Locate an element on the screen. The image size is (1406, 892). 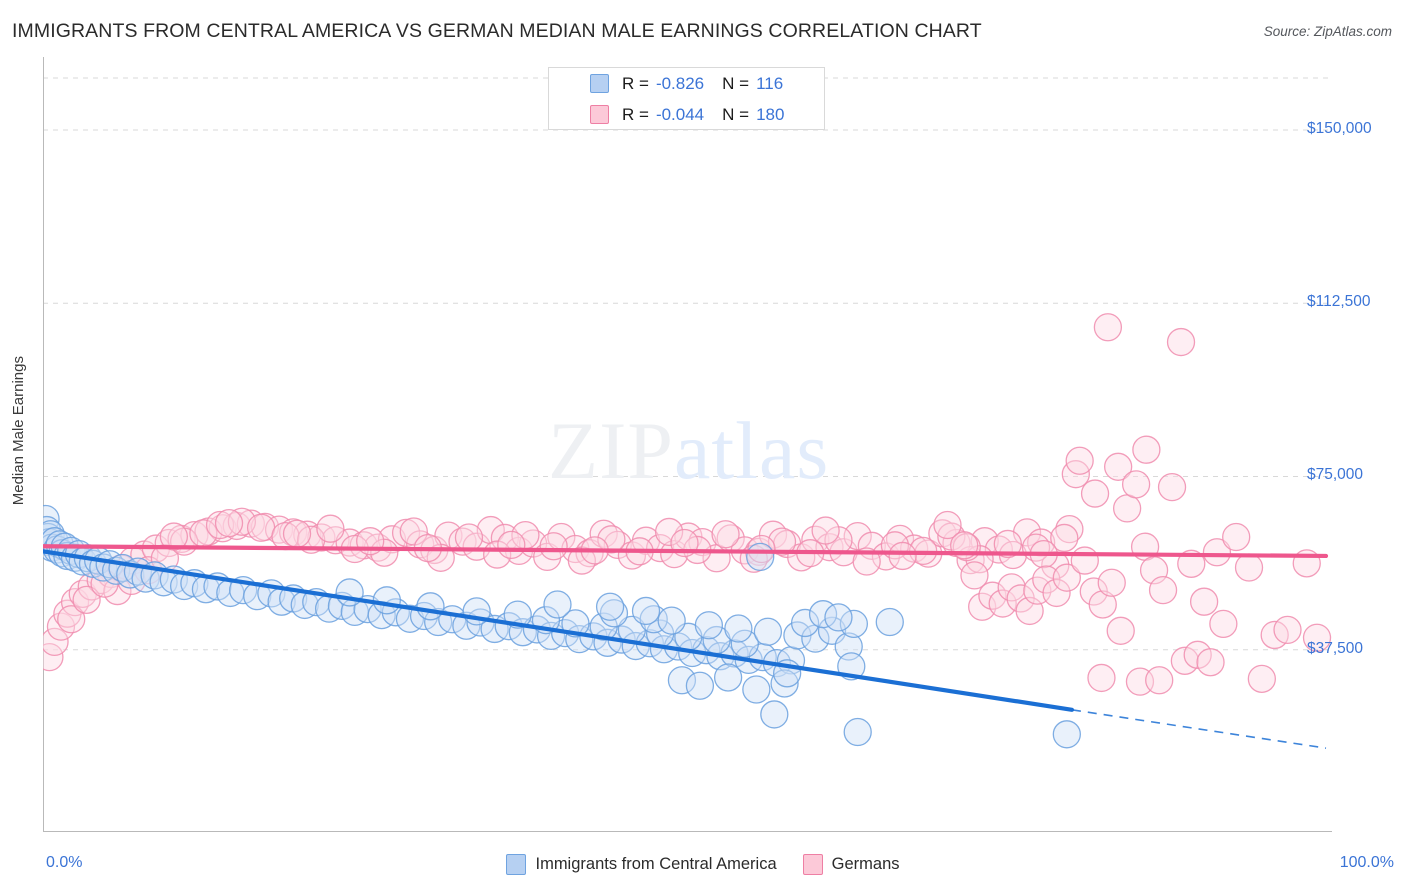
r-label-immigrants: R = is located at coordinates (635, 83).